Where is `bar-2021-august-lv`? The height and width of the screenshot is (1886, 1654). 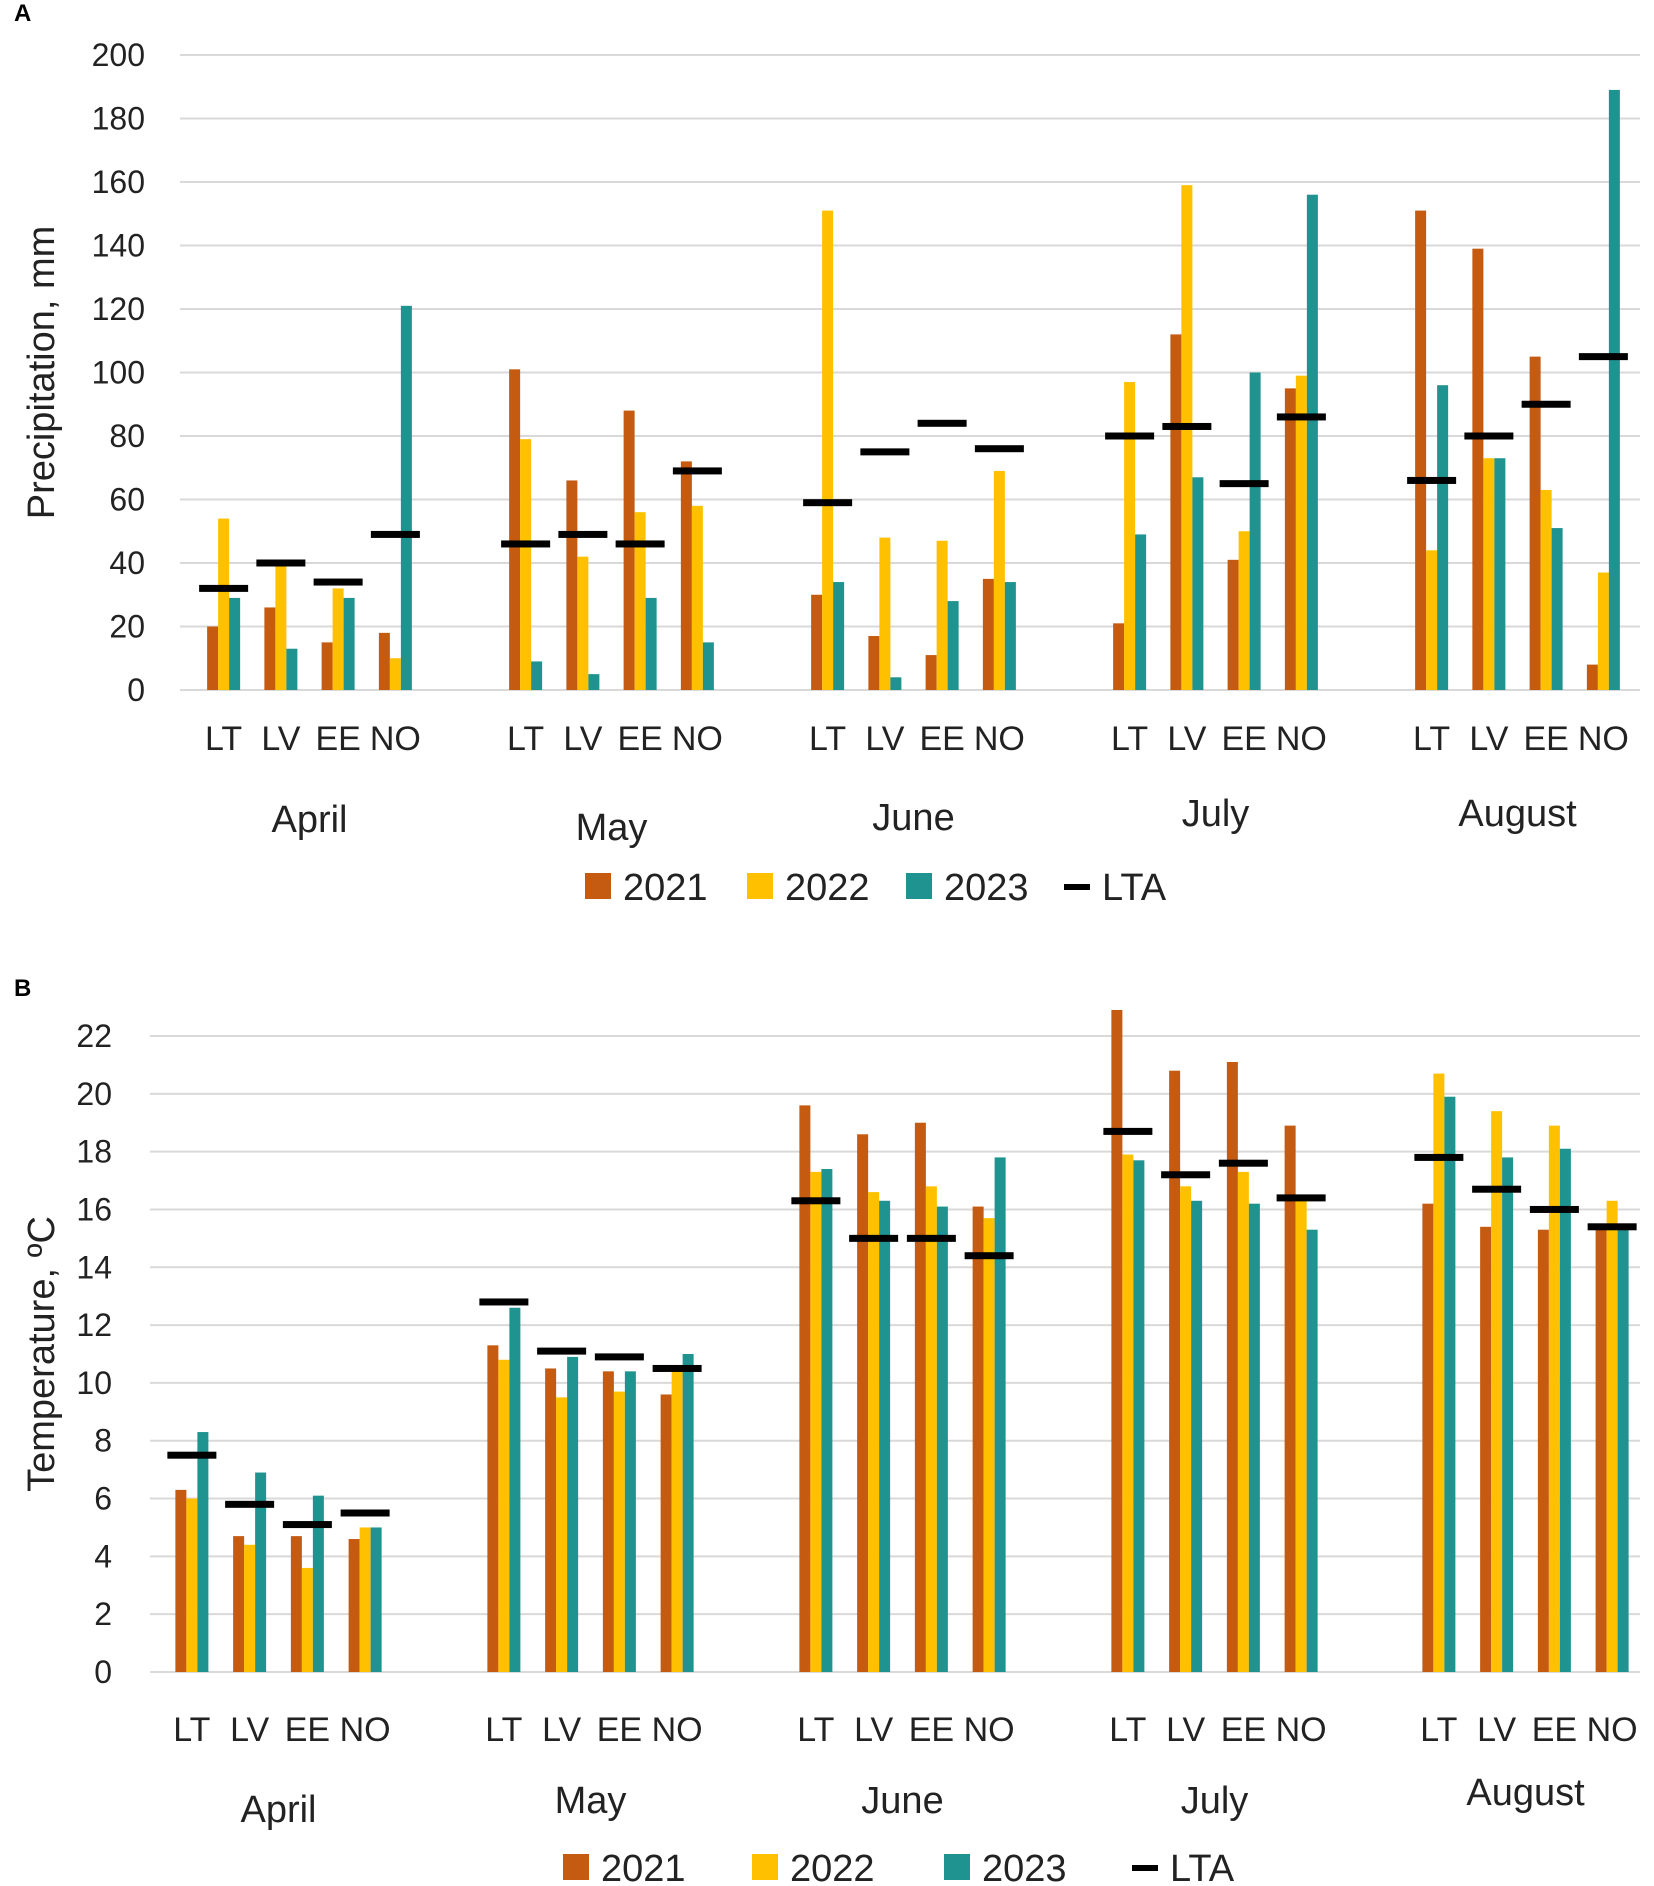
bar-2021-august-lv is located at coordinates (1486, 1449).